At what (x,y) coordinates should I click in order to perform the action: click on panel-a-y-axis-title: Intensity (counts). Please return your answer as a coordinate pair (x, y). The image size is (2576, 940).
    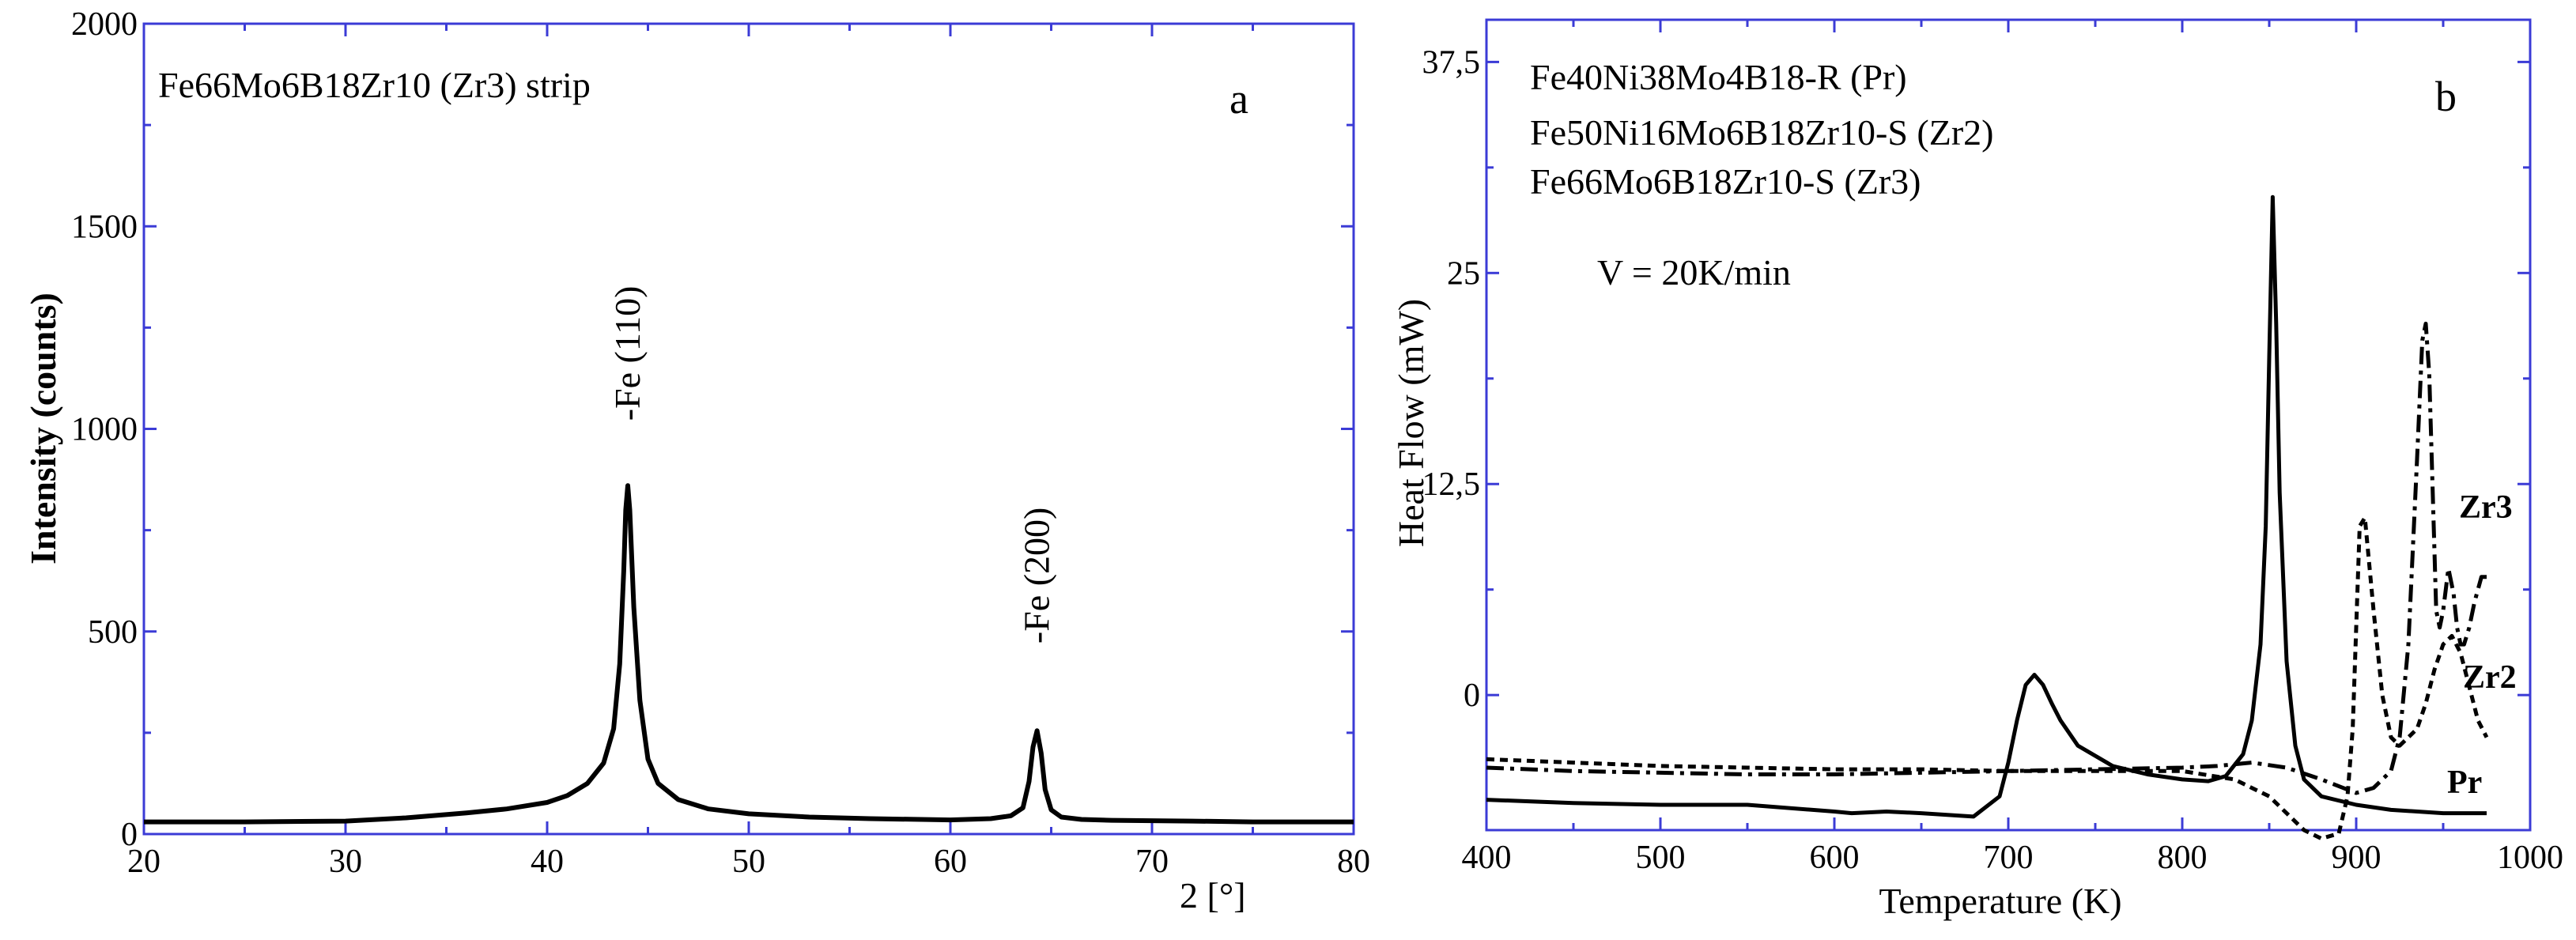
    Looking at the image, I should click on (43, 428).